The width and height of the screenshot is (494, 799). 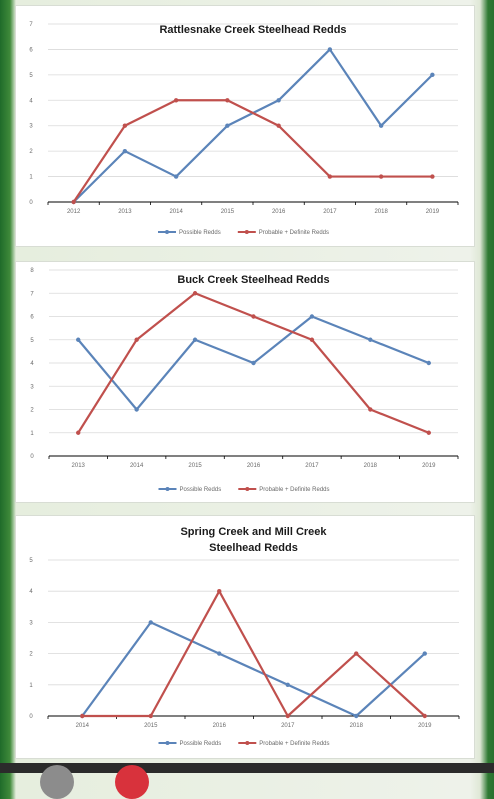 What do you see at coordinates (31, 76) in the screenshot?
I see `y-tick-label: 5` at bounding box center [31, 76].